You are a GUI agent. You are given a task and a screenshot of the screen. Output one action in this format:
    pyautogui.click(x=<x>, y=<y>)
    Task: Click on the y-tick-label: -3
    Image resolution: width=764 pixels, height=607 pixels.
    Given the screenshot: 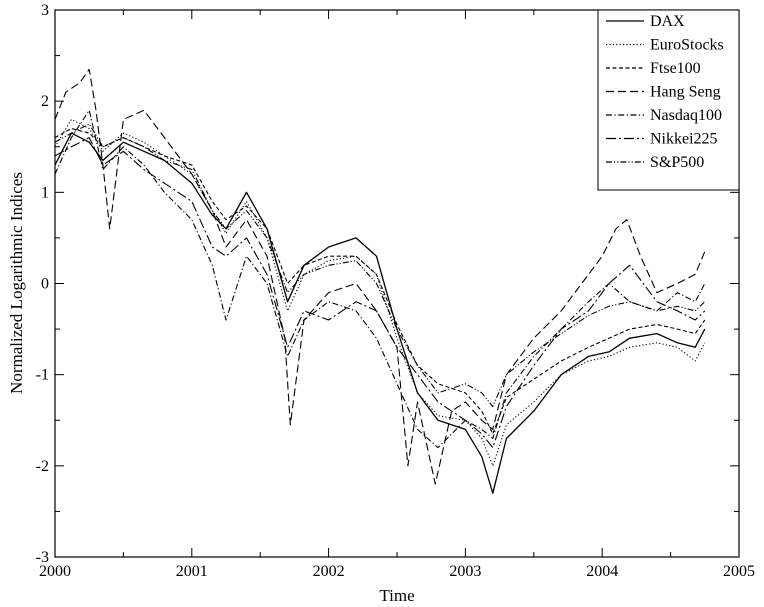 What is the action you would take?
    pyautogui.click(x=42, y=557)
    